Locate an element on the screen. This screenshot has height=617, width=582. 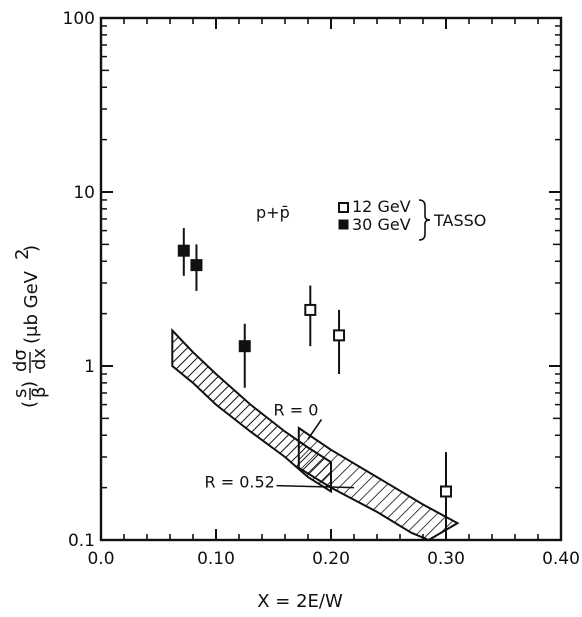
annotation-leader-r0 is located at coordinates (315, 429).